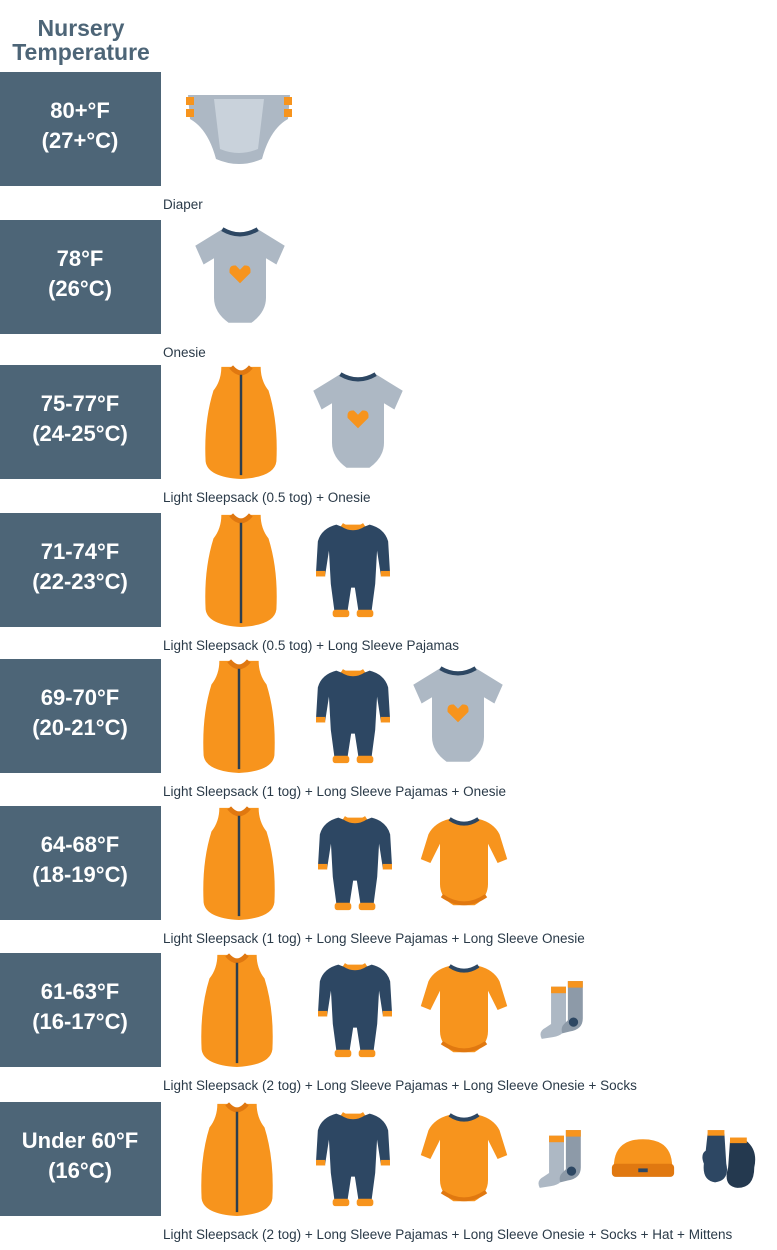 This screenshot has width=777, height=1250. Describe the element at coordinates (80, 581) in the screenshot. I see `temp-c: (22-23°C)` at that location.